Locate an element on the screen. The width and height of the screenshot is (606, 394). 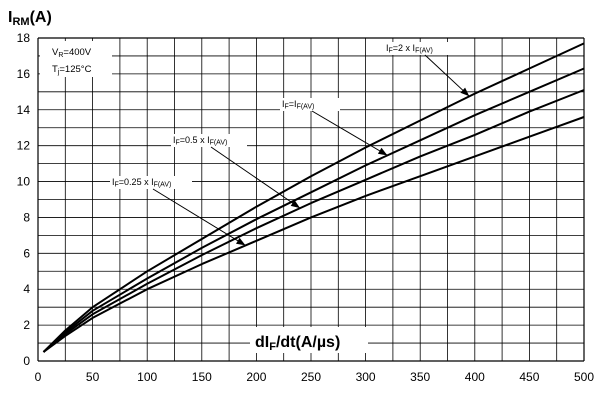
x-title-bg is located at coordinates (309, 340).